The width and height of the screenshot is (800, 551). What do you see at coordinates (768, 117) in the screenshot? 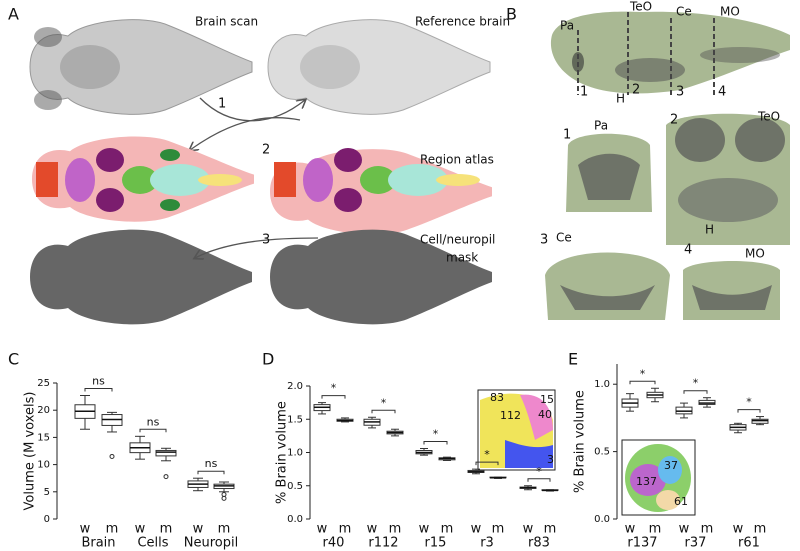
I see `region-label: TeO` at bounding box center [768, 117].